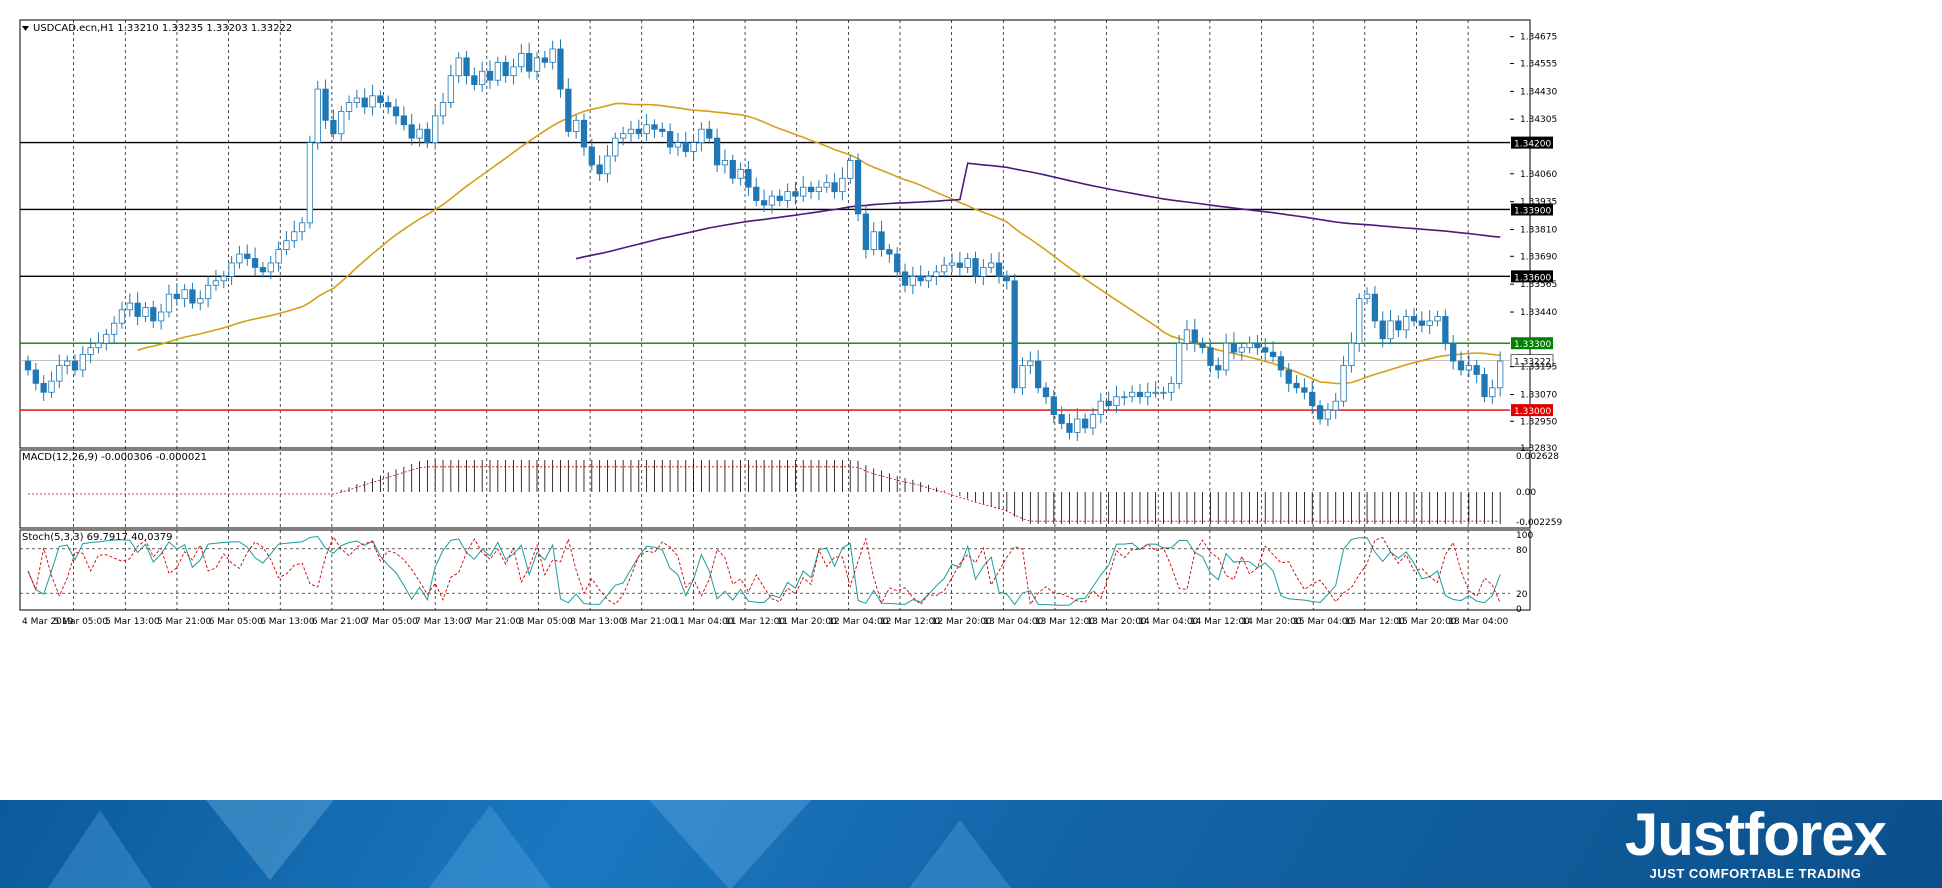 This screenshot has width=1942, height=888. I want to click on brand-logo: Justforex JUST COMFORTABLE TRADING, so click(1755, 840).